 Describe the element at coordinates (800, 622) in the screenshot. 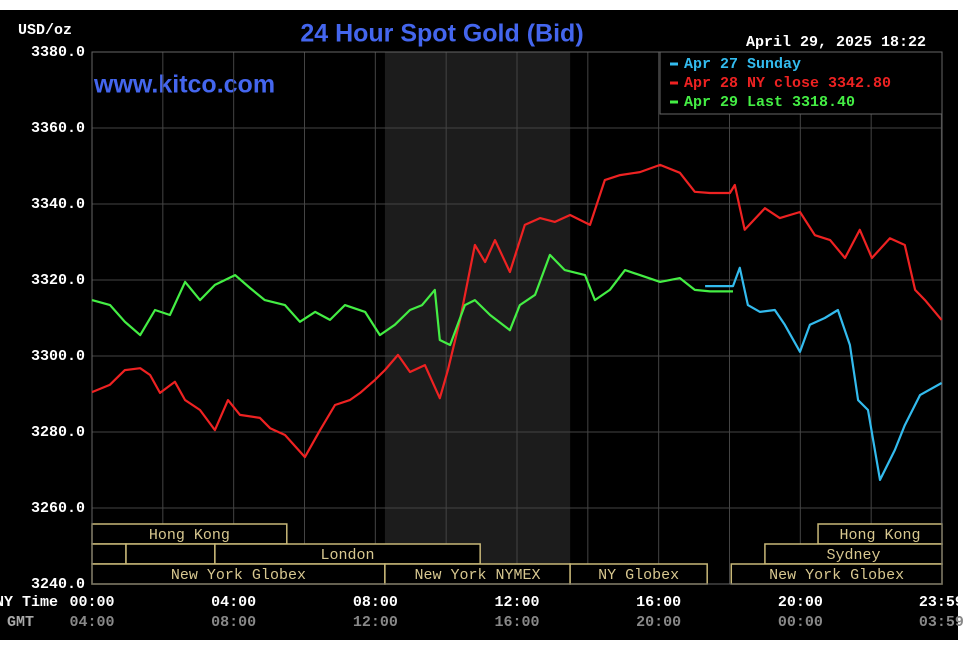

I see `x2-tick-label: 00:00` at that location.